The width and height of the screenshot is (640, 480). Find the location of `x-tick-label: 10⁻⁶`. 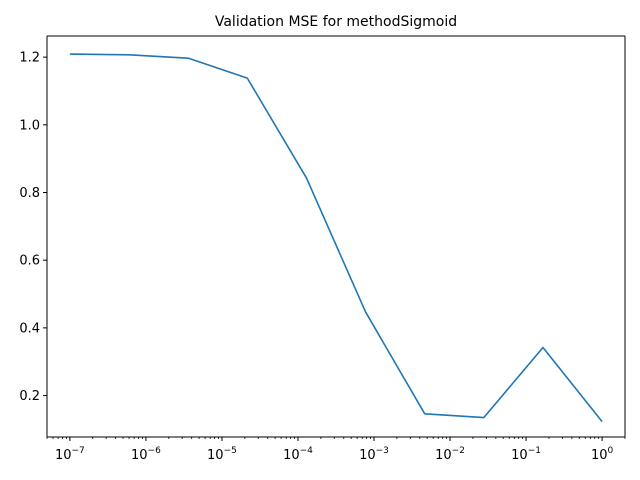

x-tick-label: 10⁻⁶ is located at coordinates (146, 454).